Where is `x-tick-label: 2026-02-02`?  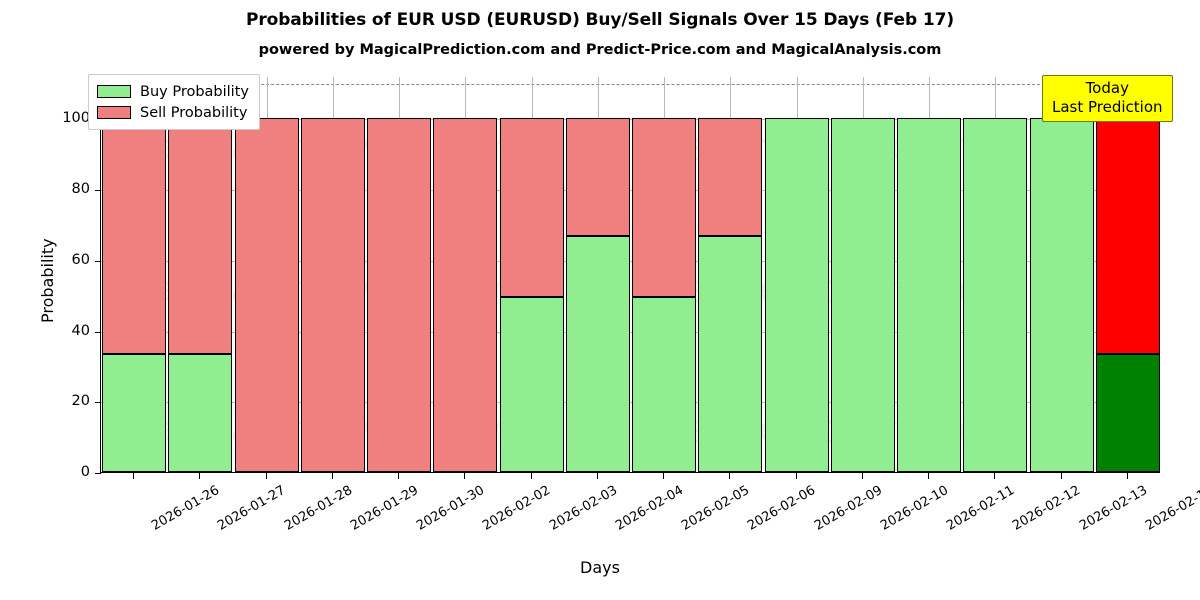 x-tick-label: 2026-02-02 is located at coordinates (517, 508).